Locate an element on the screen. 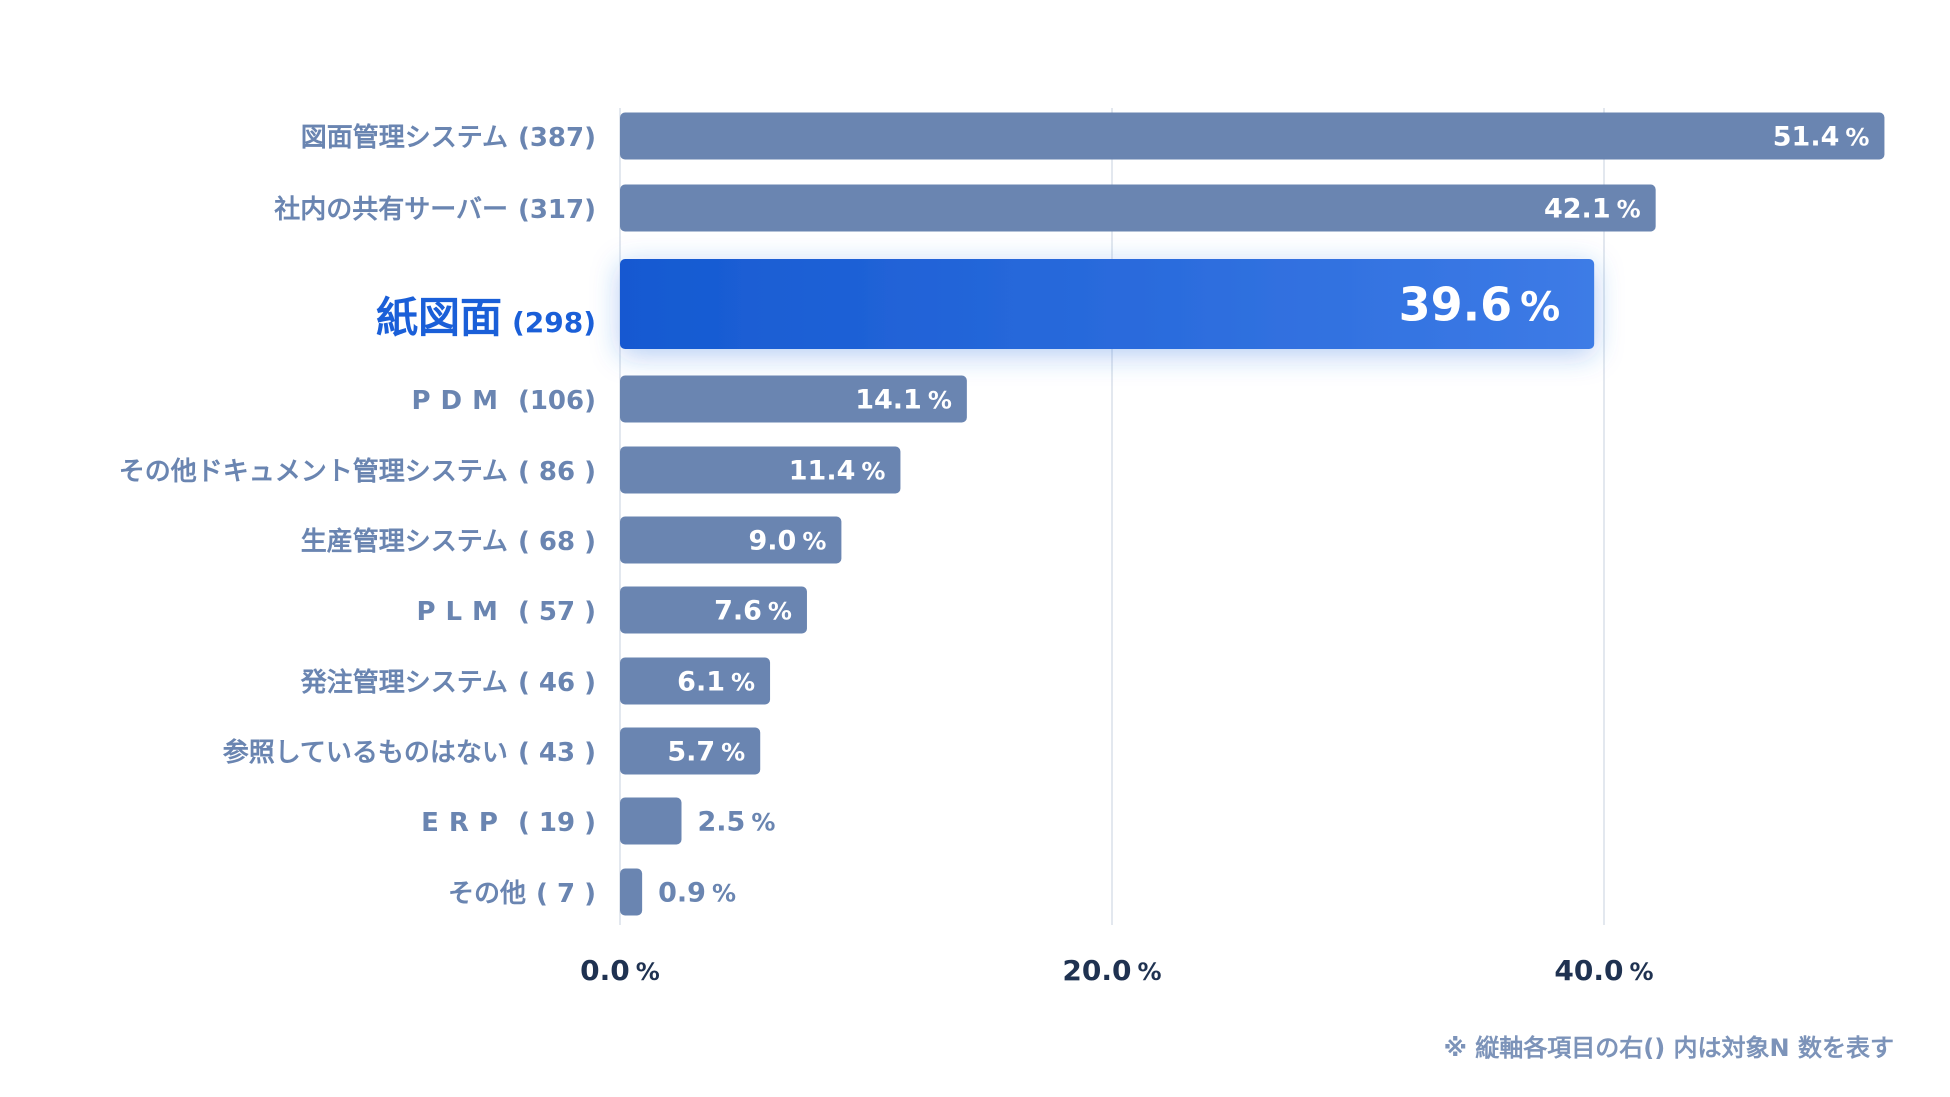 The width and height of the screenshot is (1950, 1097). value-label: 7.6% is located at coordinates (753, 611).